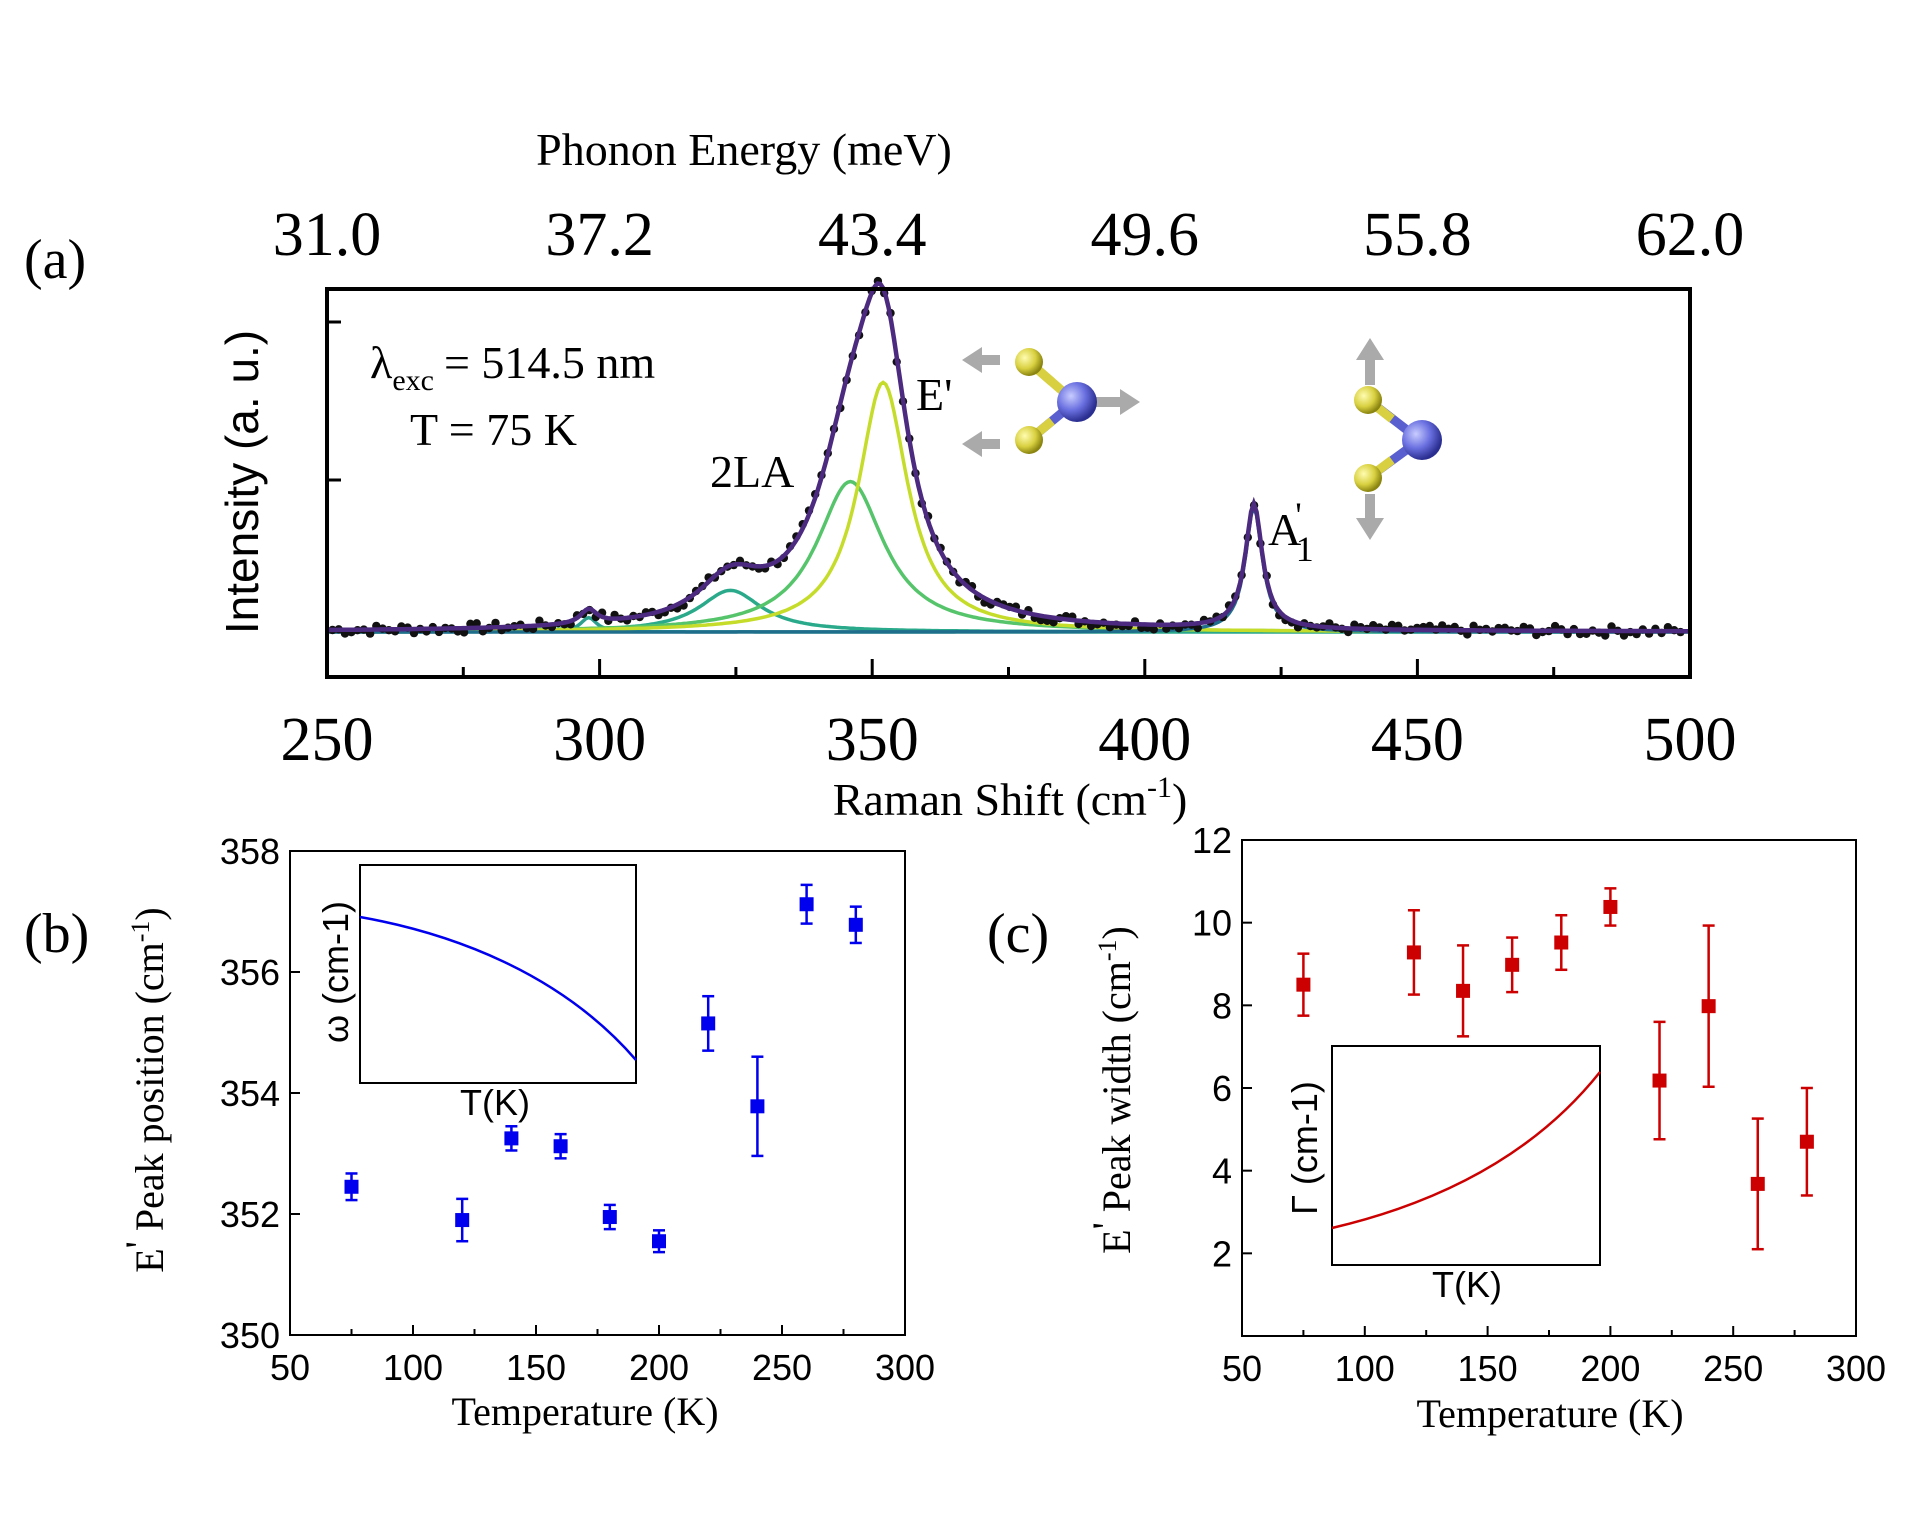 This screenshot has height=1536, width=1920. What do you see at coordinates (1145, 235) in the screenshot?
I see `top-tick-label: 49.6` at bounding box center [1145, 235].